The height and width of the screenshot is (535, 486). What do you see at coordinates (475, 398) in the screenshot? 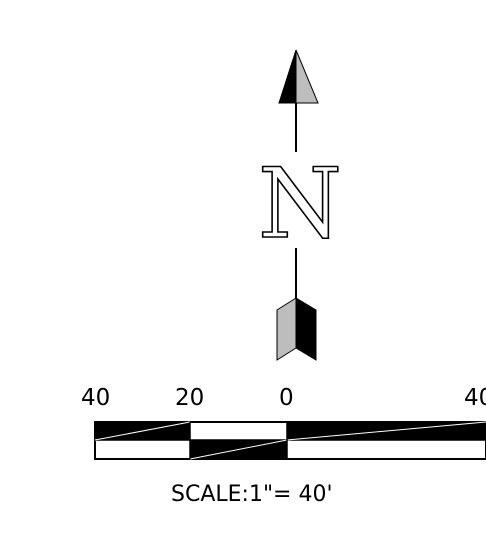
I see `scale-label-right-40: 40` at bounding box center [475, 398].